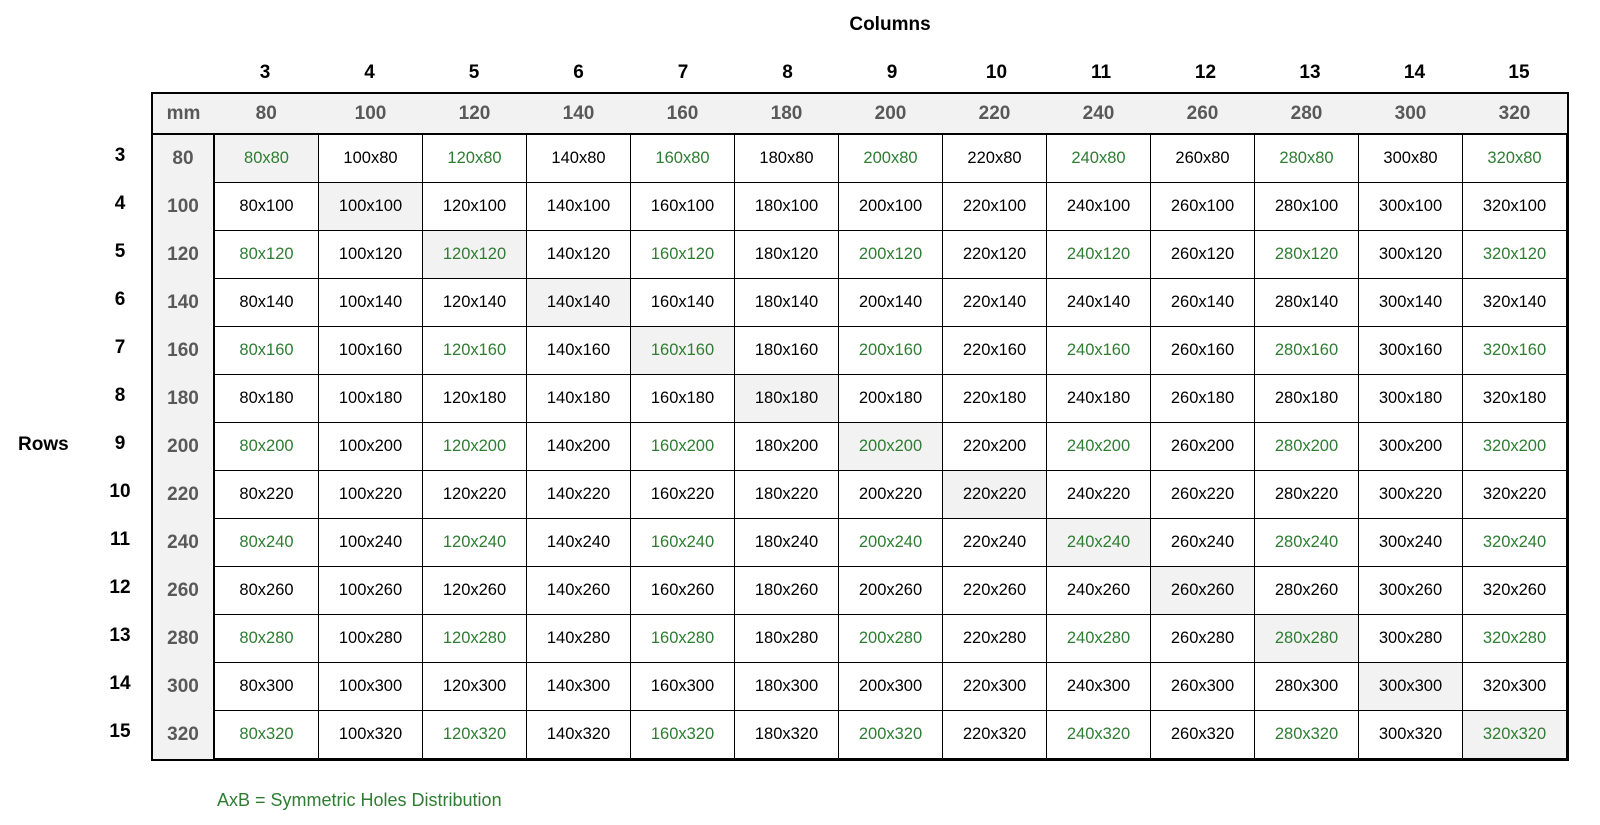 The image size is (1600, 825). Describe the element at coordinates (184, 350) in the screenshot. I see `row-mm-header: 160` at that location.